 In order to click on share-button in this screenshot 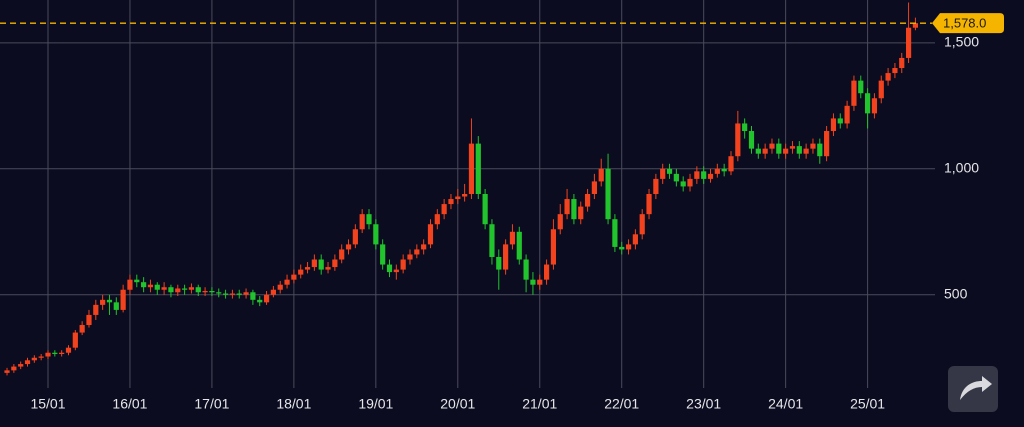, I will do `click(973, 389)`.